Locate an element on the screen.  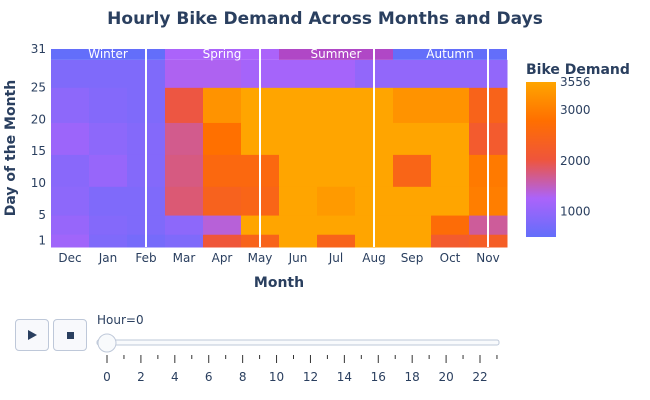
x-tick-label: Nov is located at coordinates (487, 258).